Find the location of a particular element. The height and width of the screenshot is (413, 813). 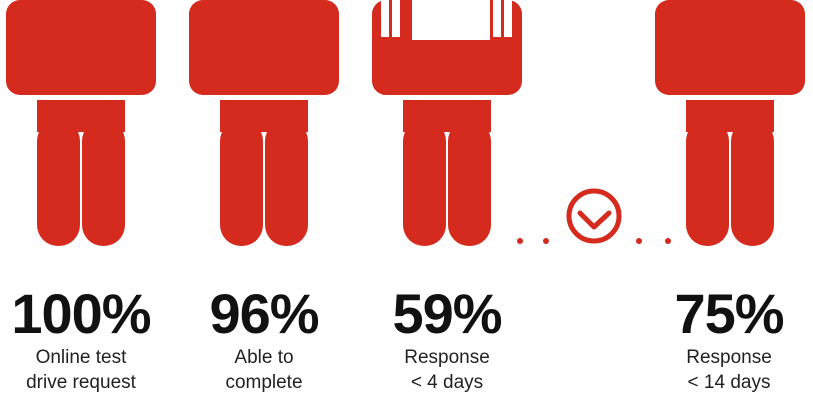

stat-2: 96% Able to complete is located at coordinates (264, 339).